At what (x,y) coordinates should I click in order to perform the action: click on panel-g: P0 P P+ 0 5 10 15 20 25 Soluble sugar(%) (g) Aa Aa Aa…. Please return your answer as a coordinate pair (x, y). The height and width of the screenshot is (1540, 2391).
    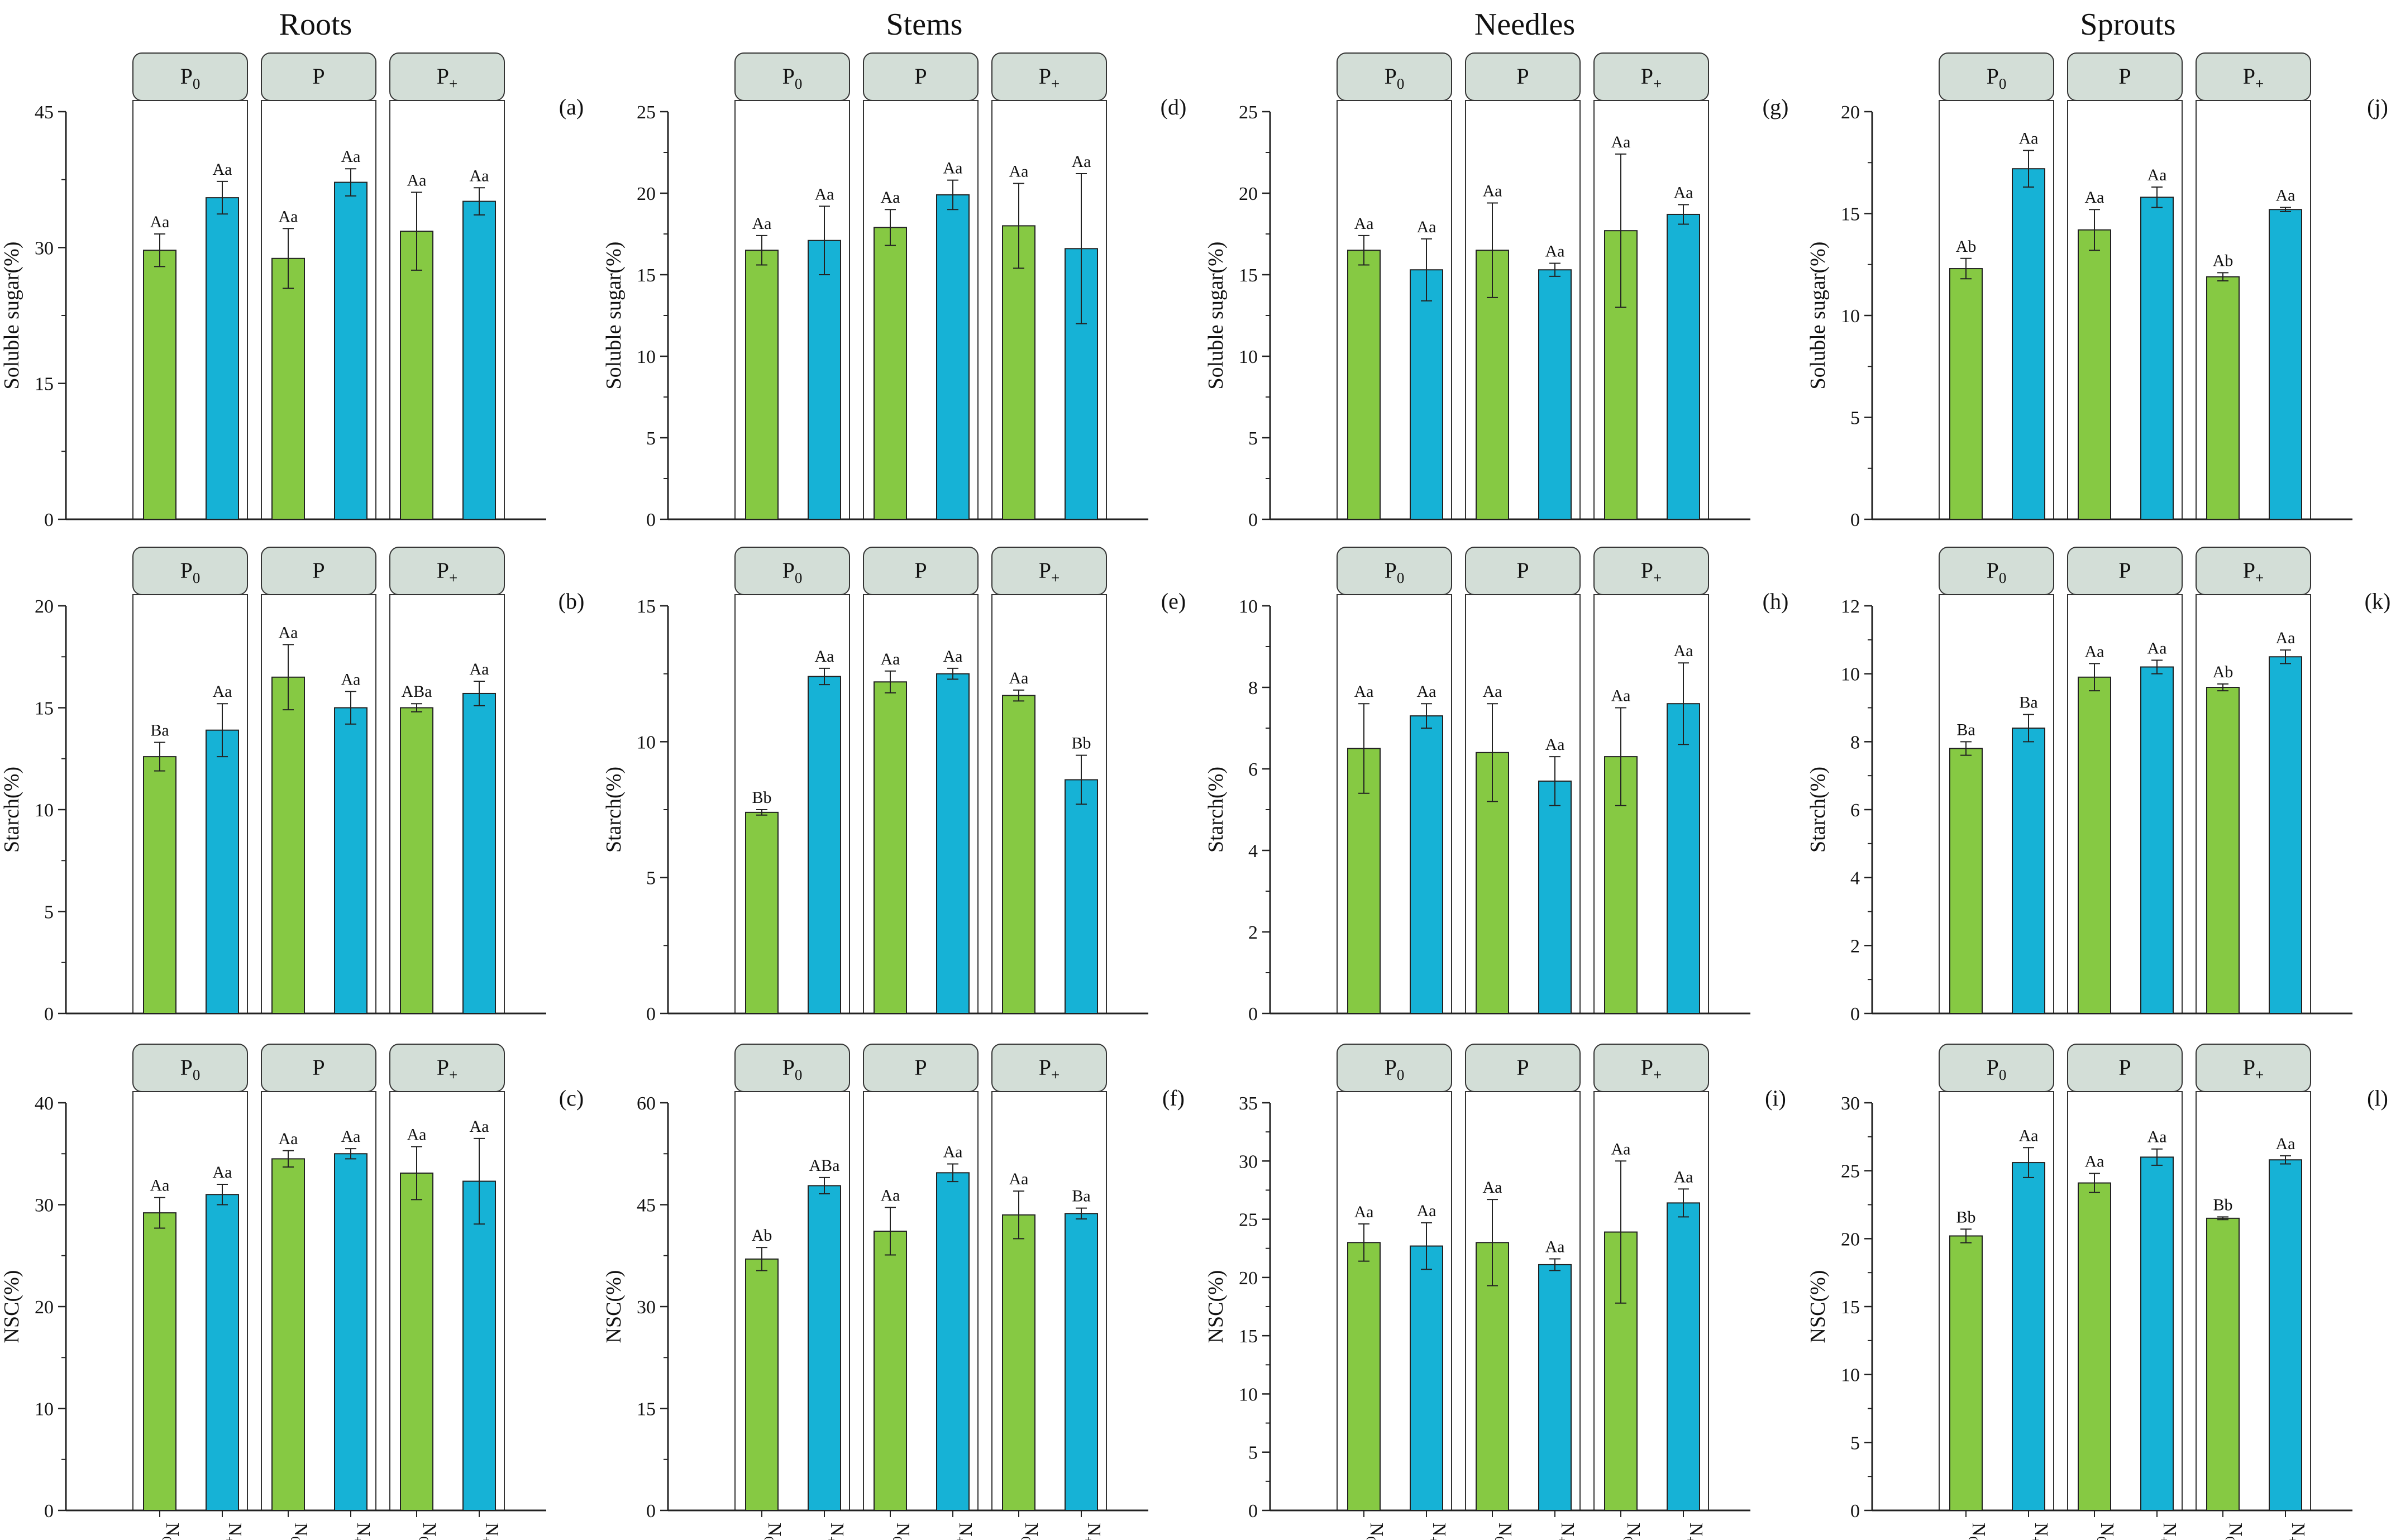
    Looking at the image, I should click on (1496, 291).